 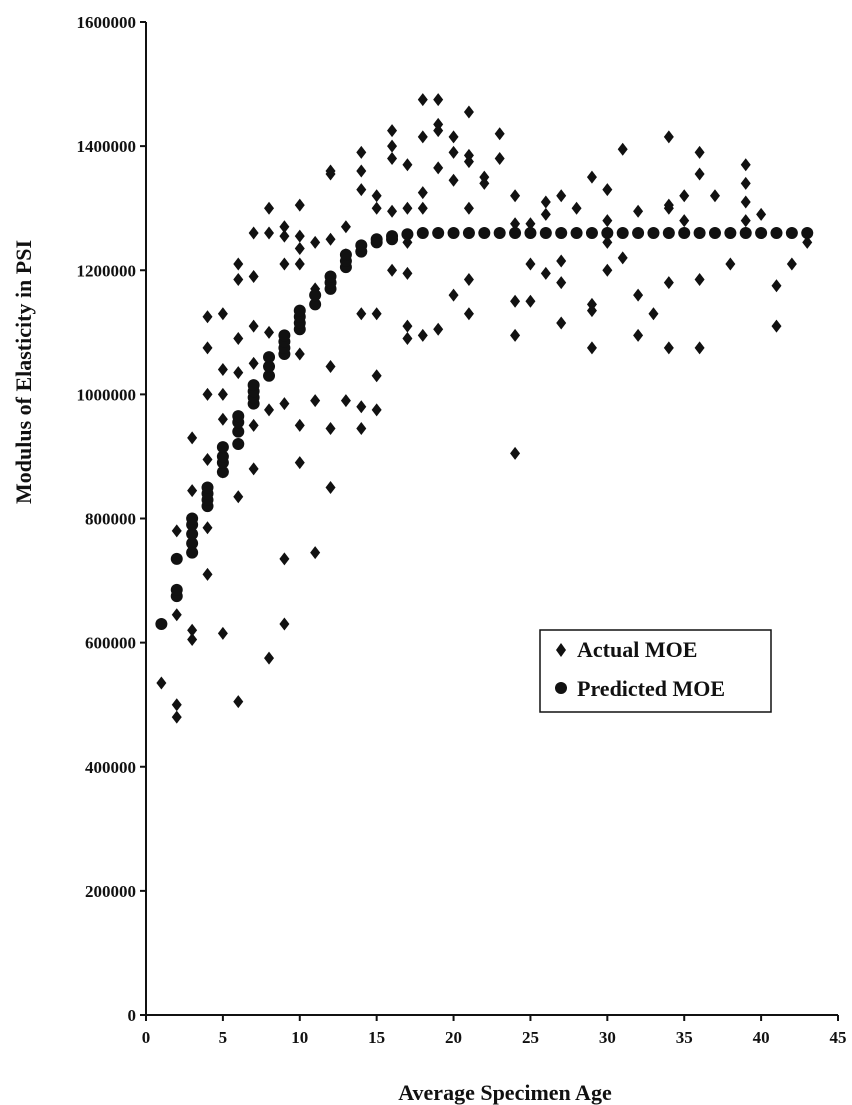 What do you see at coordinates (110, 767) in the screenshot?
I see `y-tick-label: 400000` at bounding box center [110, 767].